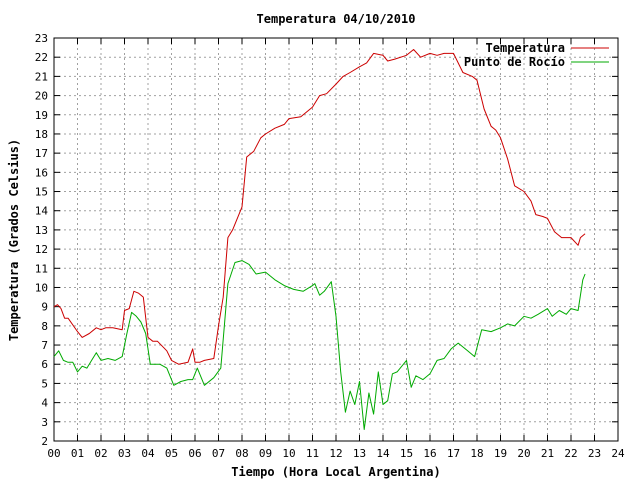 Image resolution: width=640 pixels, height=480 pixels. I want to click on x-tick-label: 21, so click(547, 453).